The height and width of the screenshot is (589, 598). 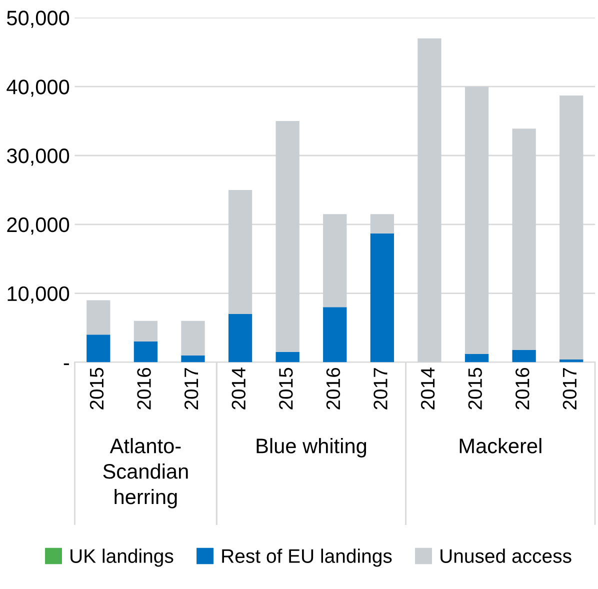 I want to click on legend-label: Unused access, so click(x=506, y=555).